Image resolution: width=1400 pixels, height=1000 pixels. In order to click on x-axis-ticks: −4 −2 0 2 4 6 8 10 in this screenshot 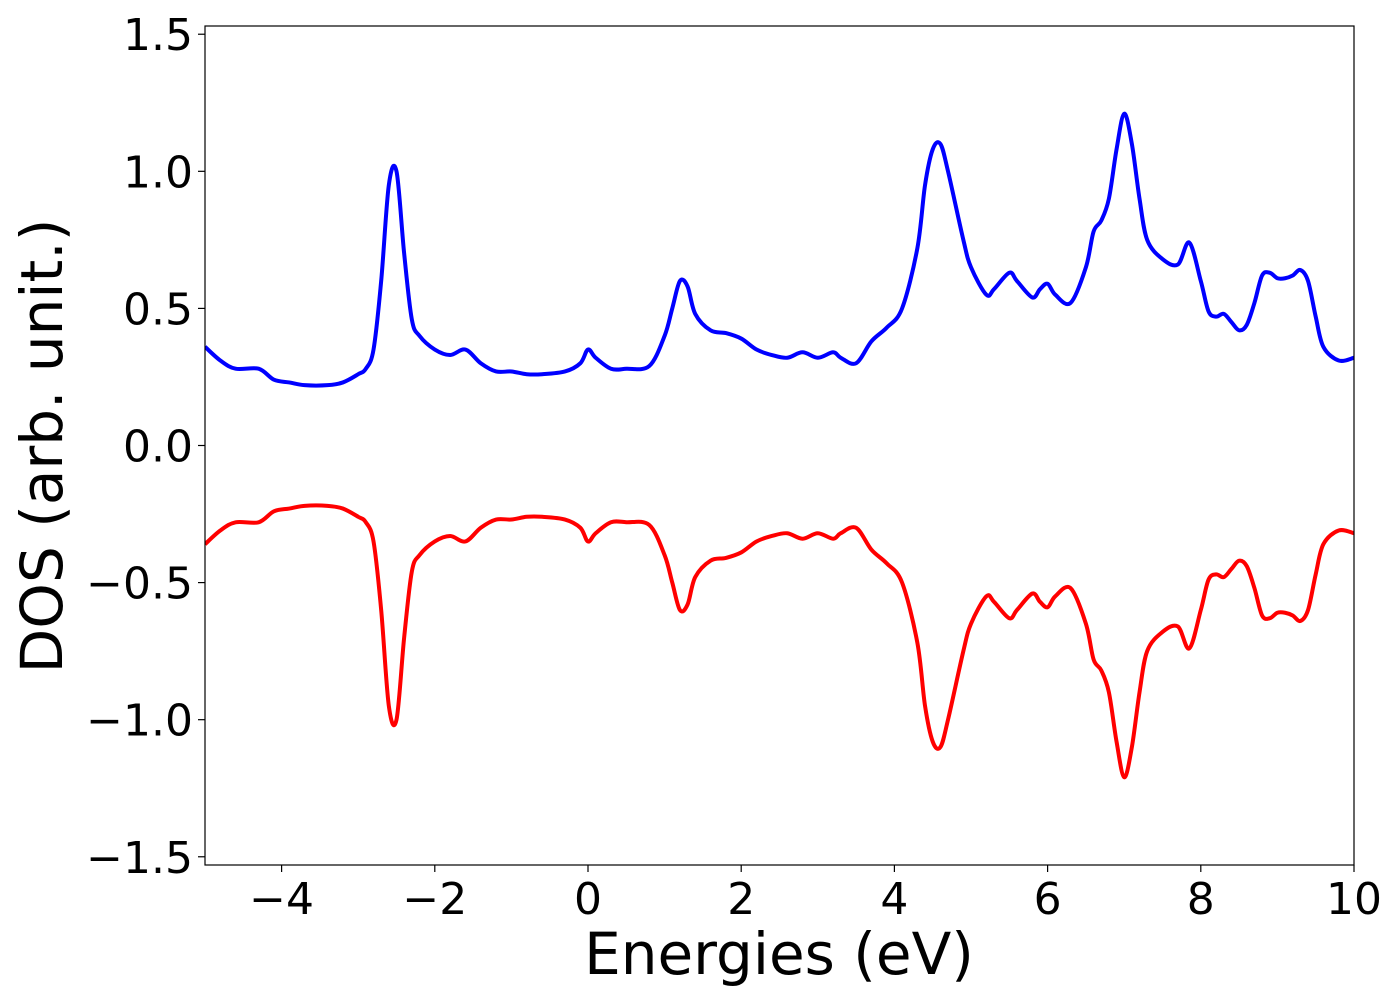, I will do `click(815, 895)`.